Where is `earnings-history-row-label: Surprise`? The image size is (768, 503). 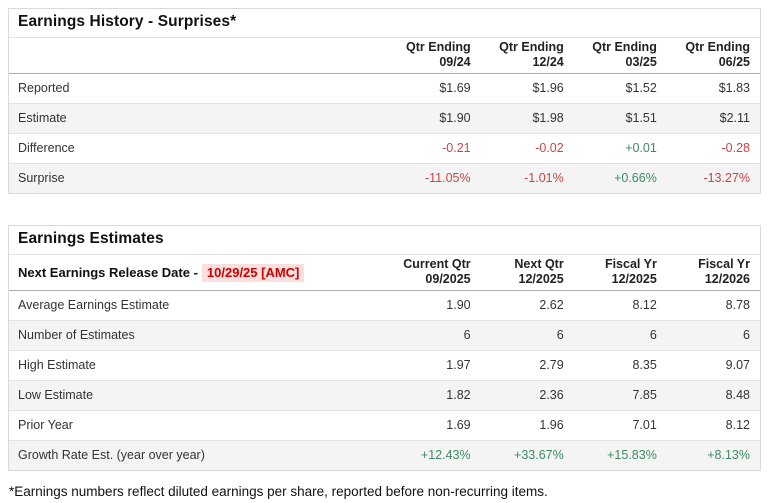 earnings-history-row-label: Surprise is located at coordinates (41, 178).